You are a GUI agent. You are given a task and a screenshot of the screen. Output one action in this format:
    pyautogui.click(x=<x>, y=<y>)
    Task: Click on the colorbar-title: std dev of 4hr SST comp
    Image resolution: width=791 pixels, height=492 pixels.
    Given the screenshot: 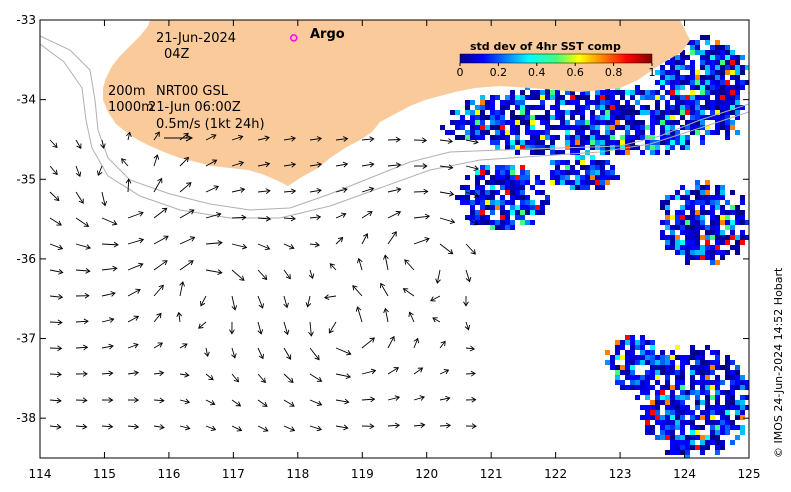 What is the action you would take?
    pyautogui.click(x=545, y=46)
    